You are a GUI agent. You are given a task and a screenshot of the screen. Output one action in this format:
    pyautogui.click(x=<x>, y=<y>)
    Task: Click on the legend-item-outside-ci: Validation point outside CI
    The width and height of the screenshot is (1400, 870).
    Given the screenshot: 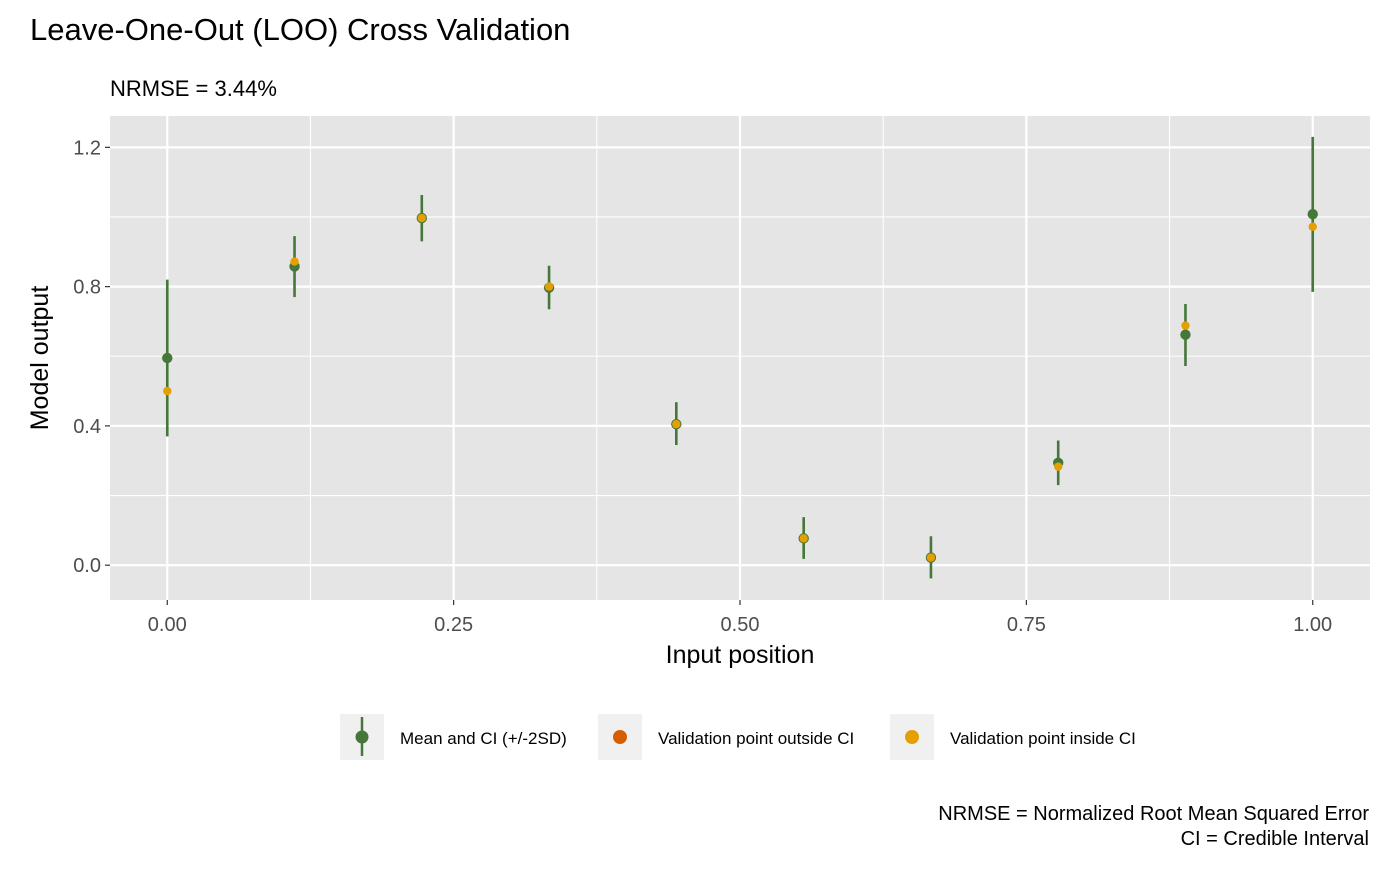 What is the action you would take?
    pyautogui.click(x=726, y=737)
    